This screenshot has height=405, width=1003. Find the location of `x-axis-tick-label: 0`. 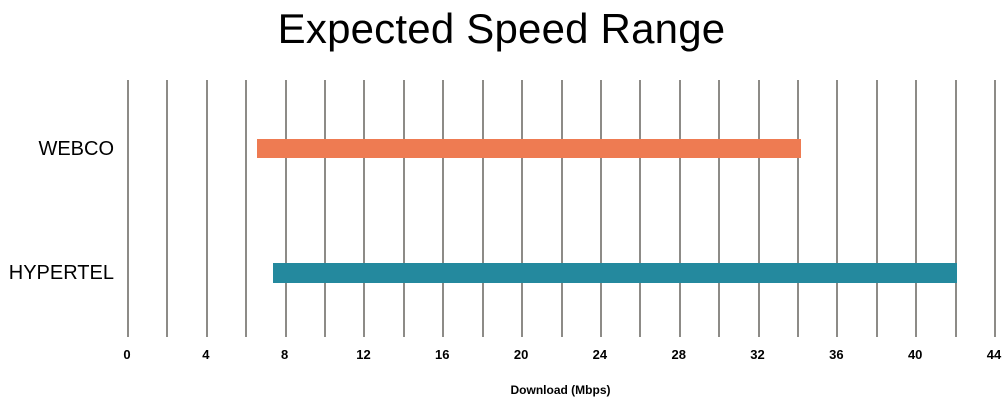

x-axis-tick-label: 0 is located at coordinates (127, 354).